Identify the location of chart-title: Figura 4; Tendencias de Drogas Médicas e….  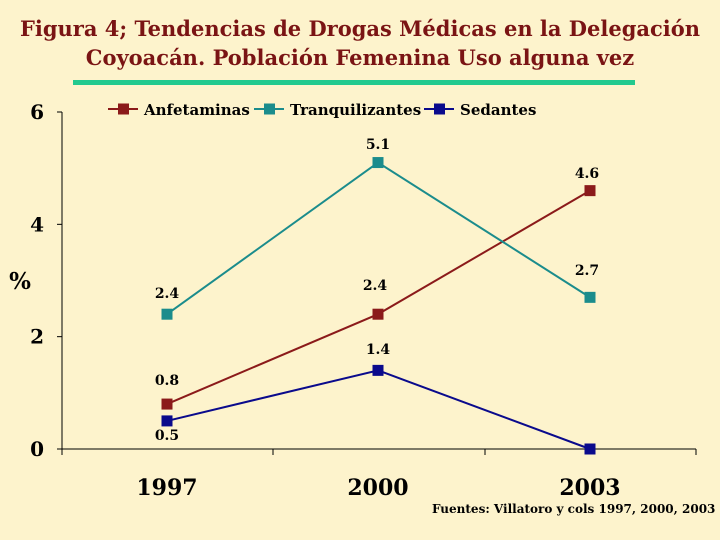
(360, 43).